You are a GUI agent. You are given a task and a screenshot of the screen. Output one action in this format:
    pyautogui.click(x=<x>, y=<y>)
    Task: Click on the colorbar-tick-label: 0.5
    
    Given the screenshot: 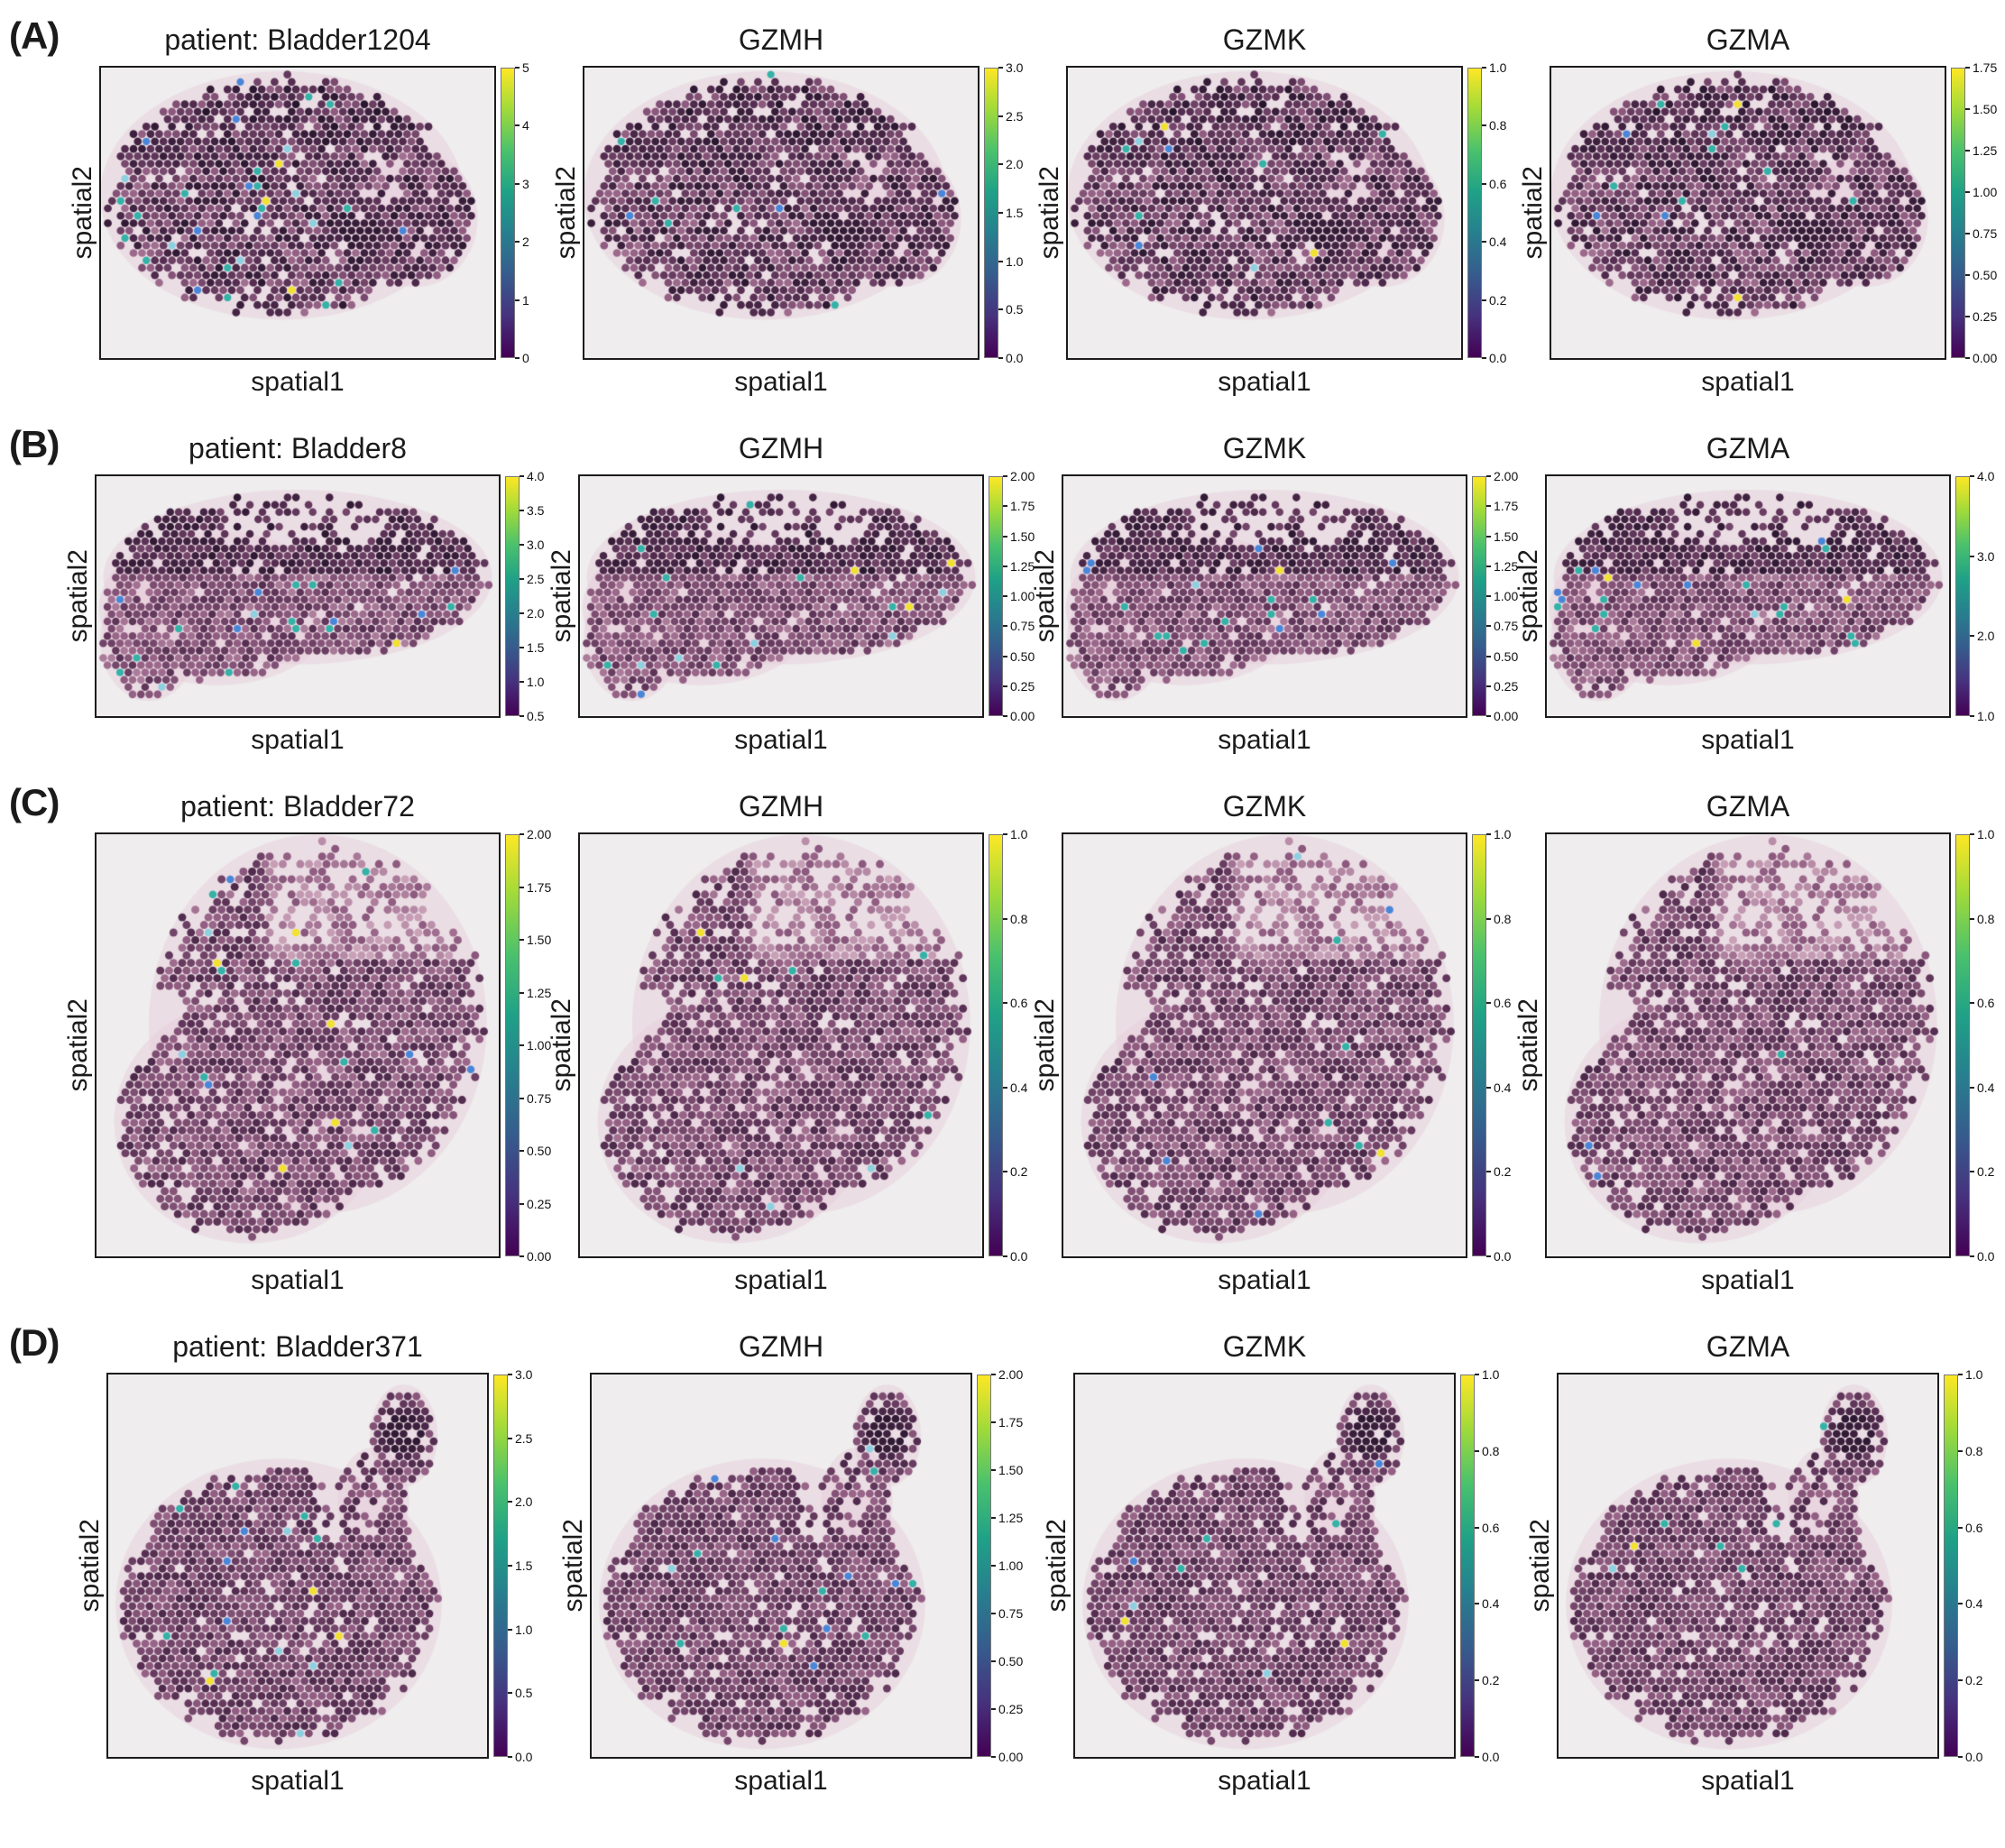 What is the action you would take?
    pyautogui.click(x=524, y=1694)
    